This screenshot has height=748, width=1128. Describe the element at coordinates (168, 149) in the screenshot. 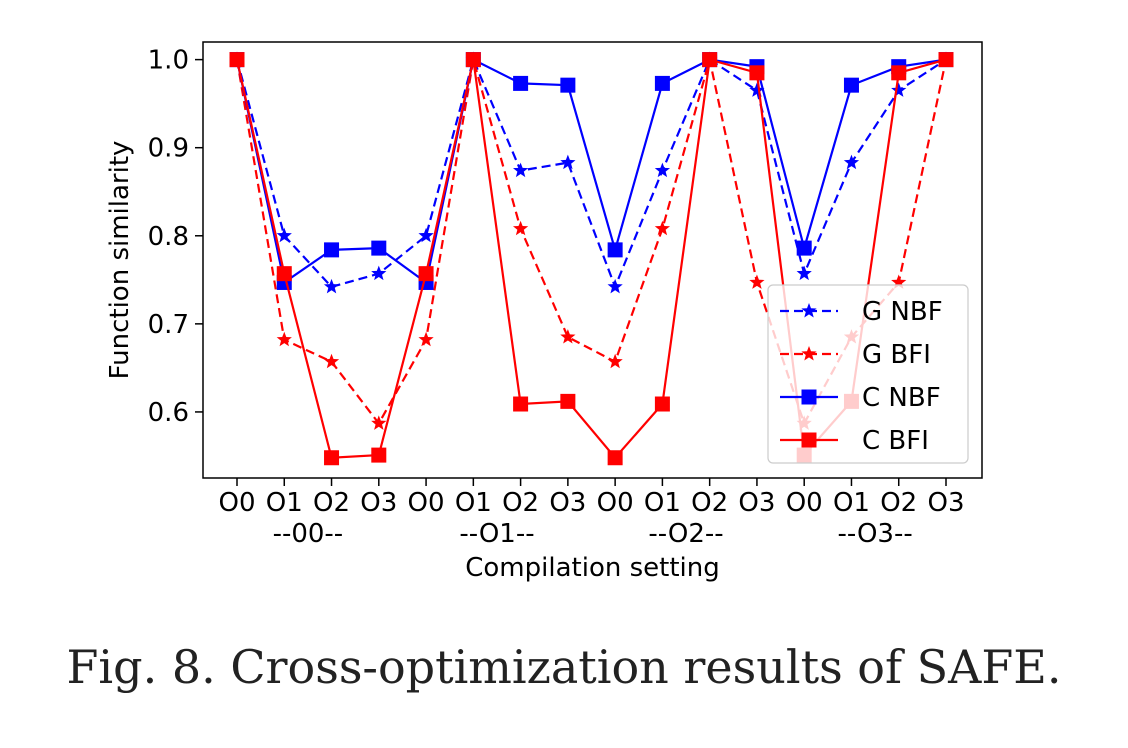

I see `y-tick-label: 0.9` at that location.